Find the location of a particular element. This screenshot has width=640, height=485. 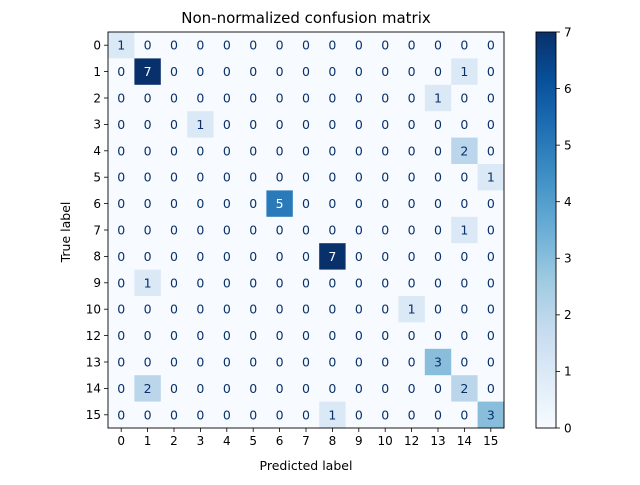

y-tick-label: 14 is located at coordinates (93, 389).